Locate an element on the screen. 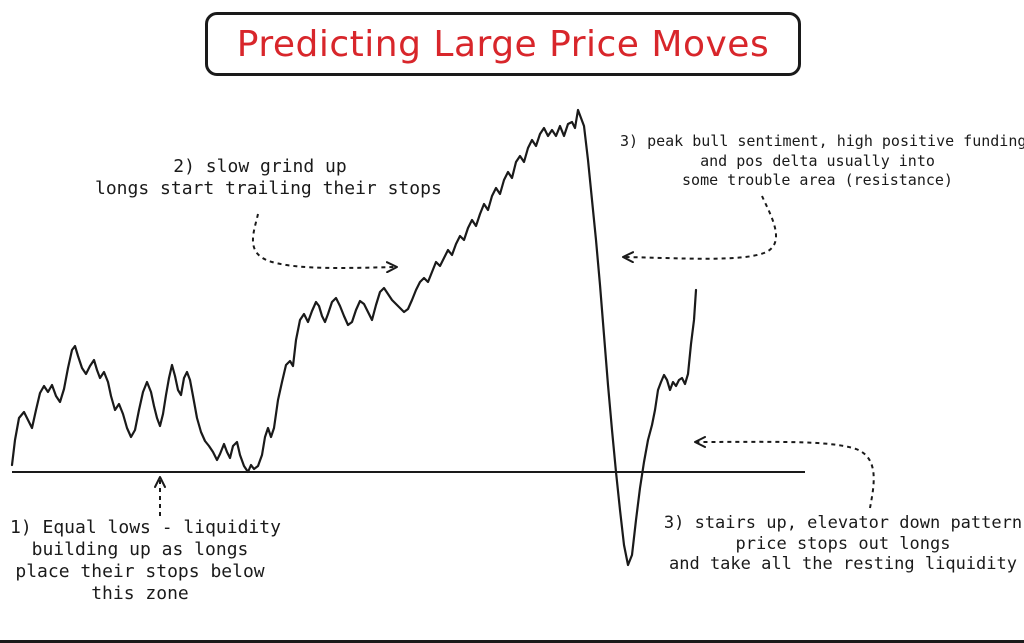  arrow-stairs-elevator is located at coordinates (784, 472).